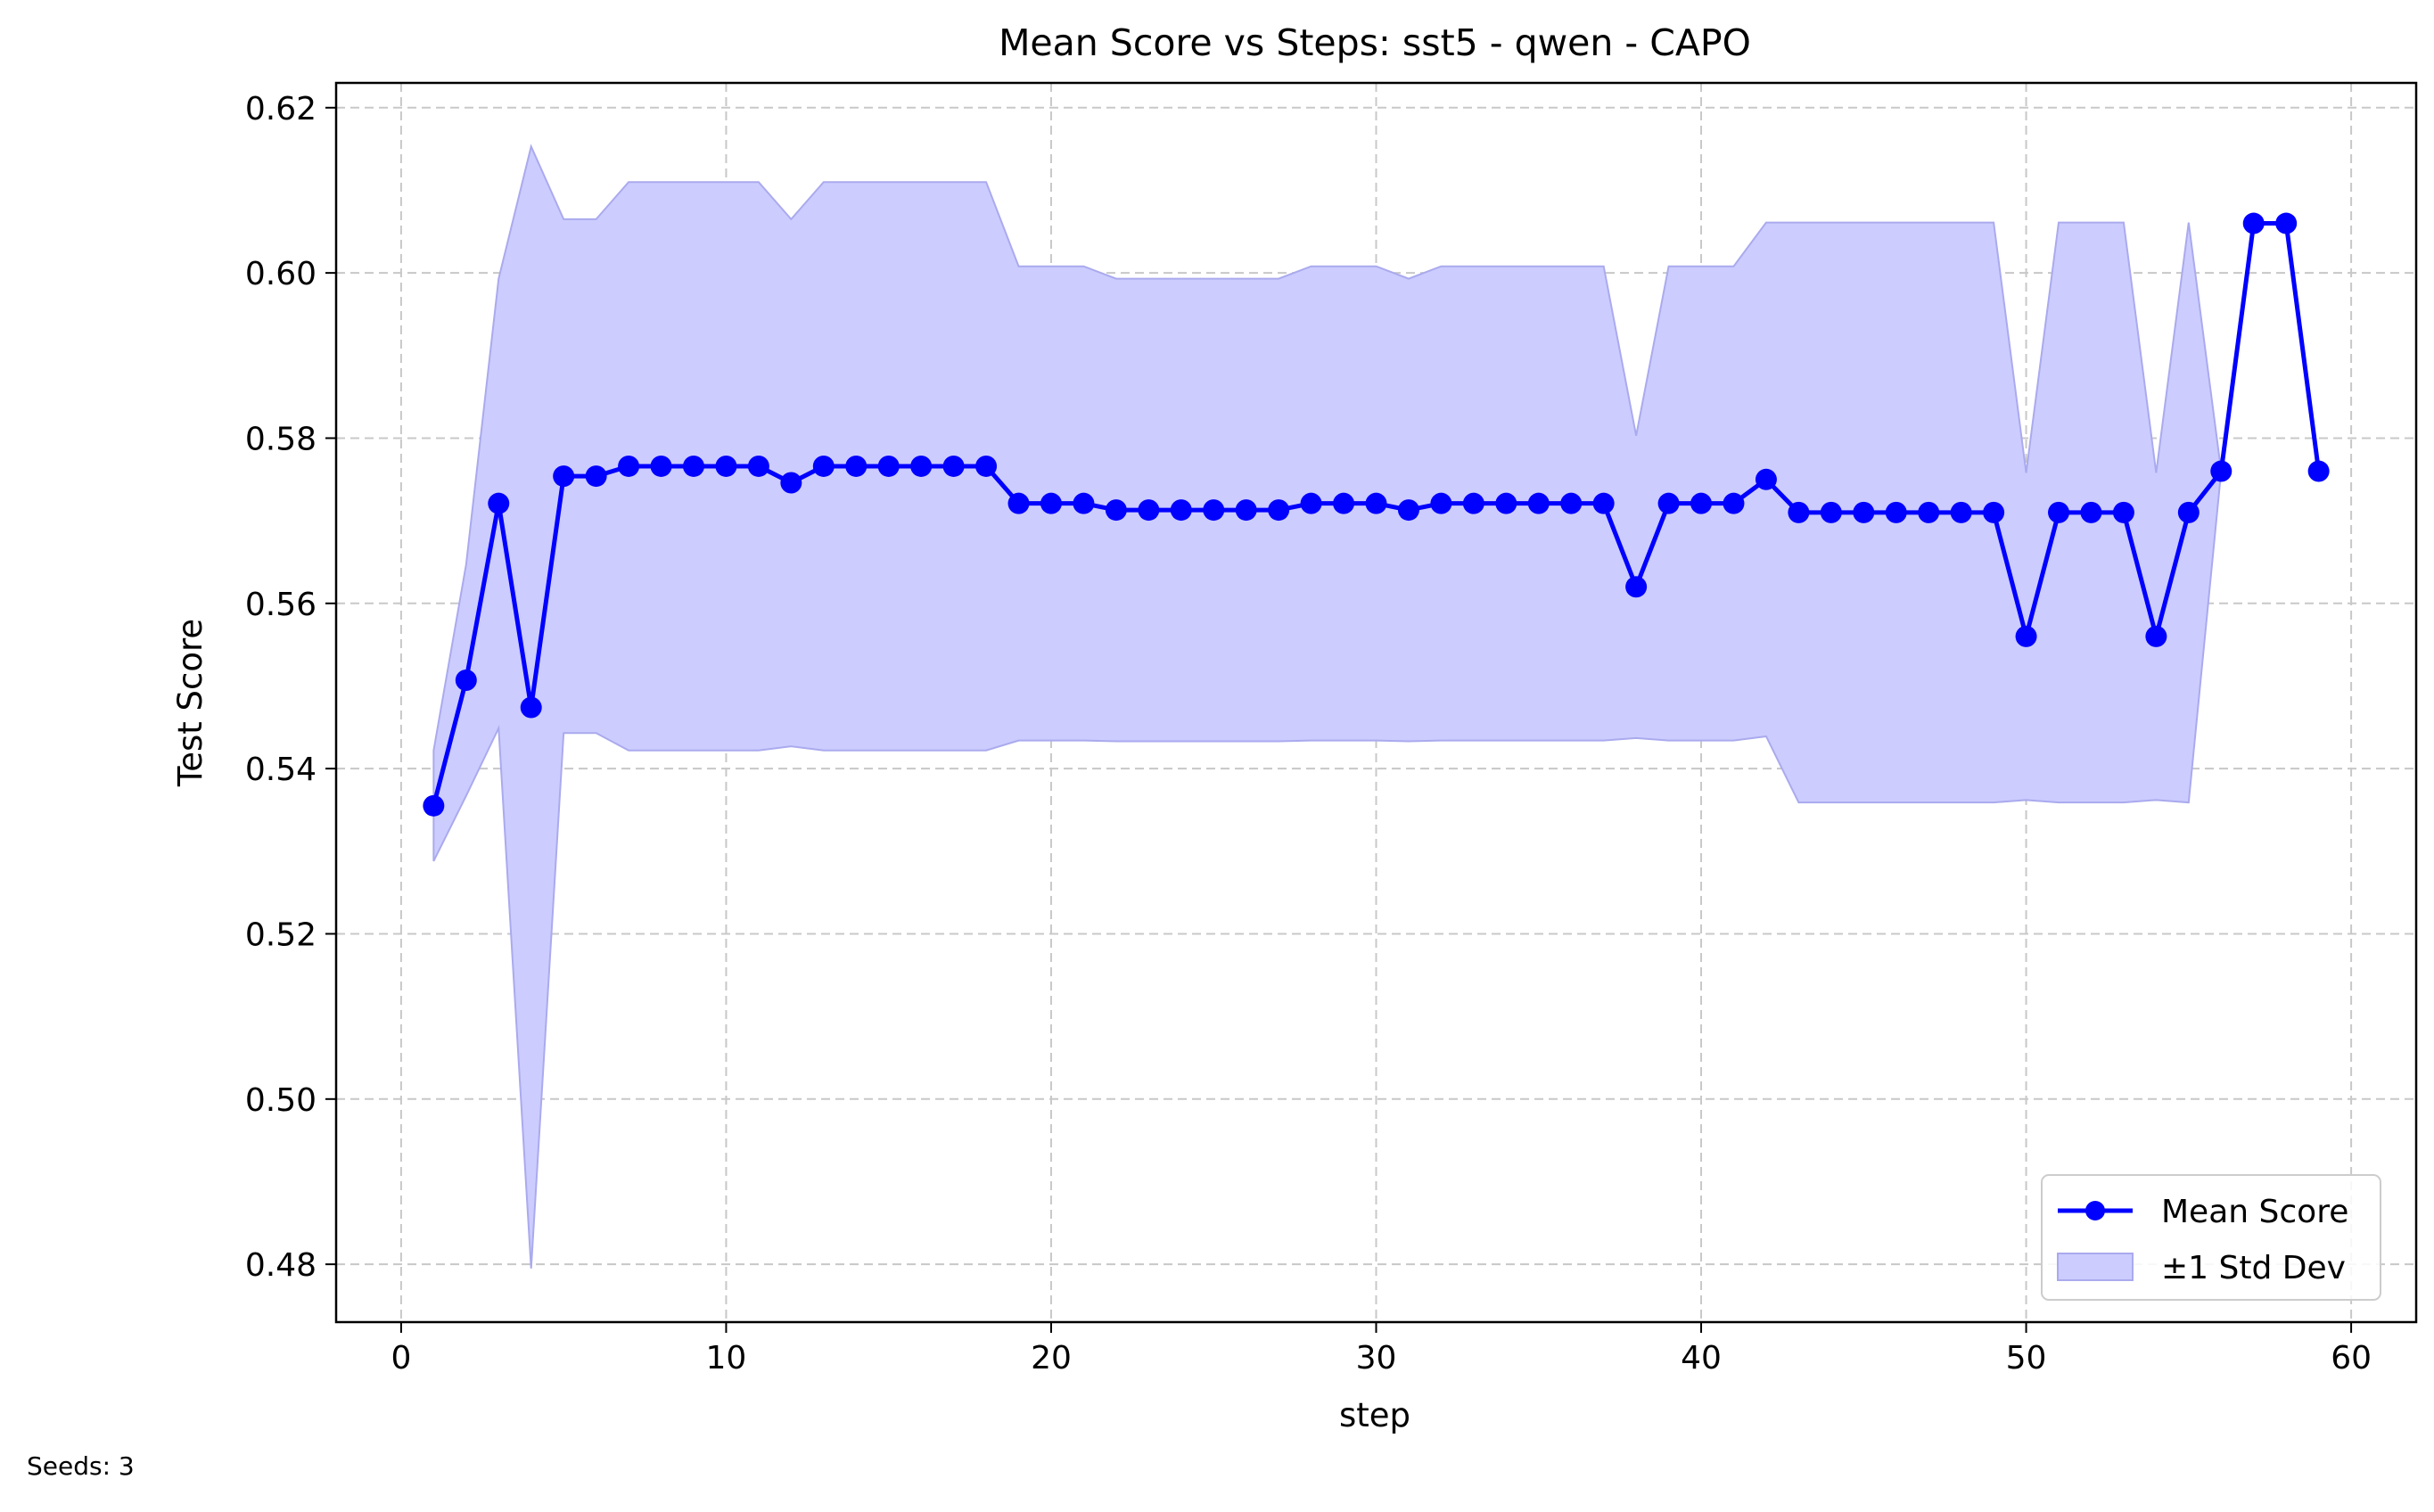  Describe the element at coordinates (2095, 1267) in the screenshot. I see `legend-band-swatch` at that location.